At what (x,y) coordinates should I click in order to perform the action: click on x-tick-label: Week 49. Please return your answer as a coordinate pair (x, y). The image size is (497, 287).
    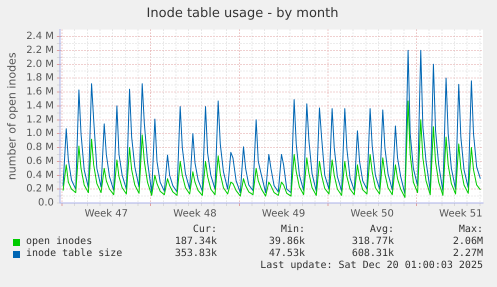
    Looking at the image, I should click on (284, 214).